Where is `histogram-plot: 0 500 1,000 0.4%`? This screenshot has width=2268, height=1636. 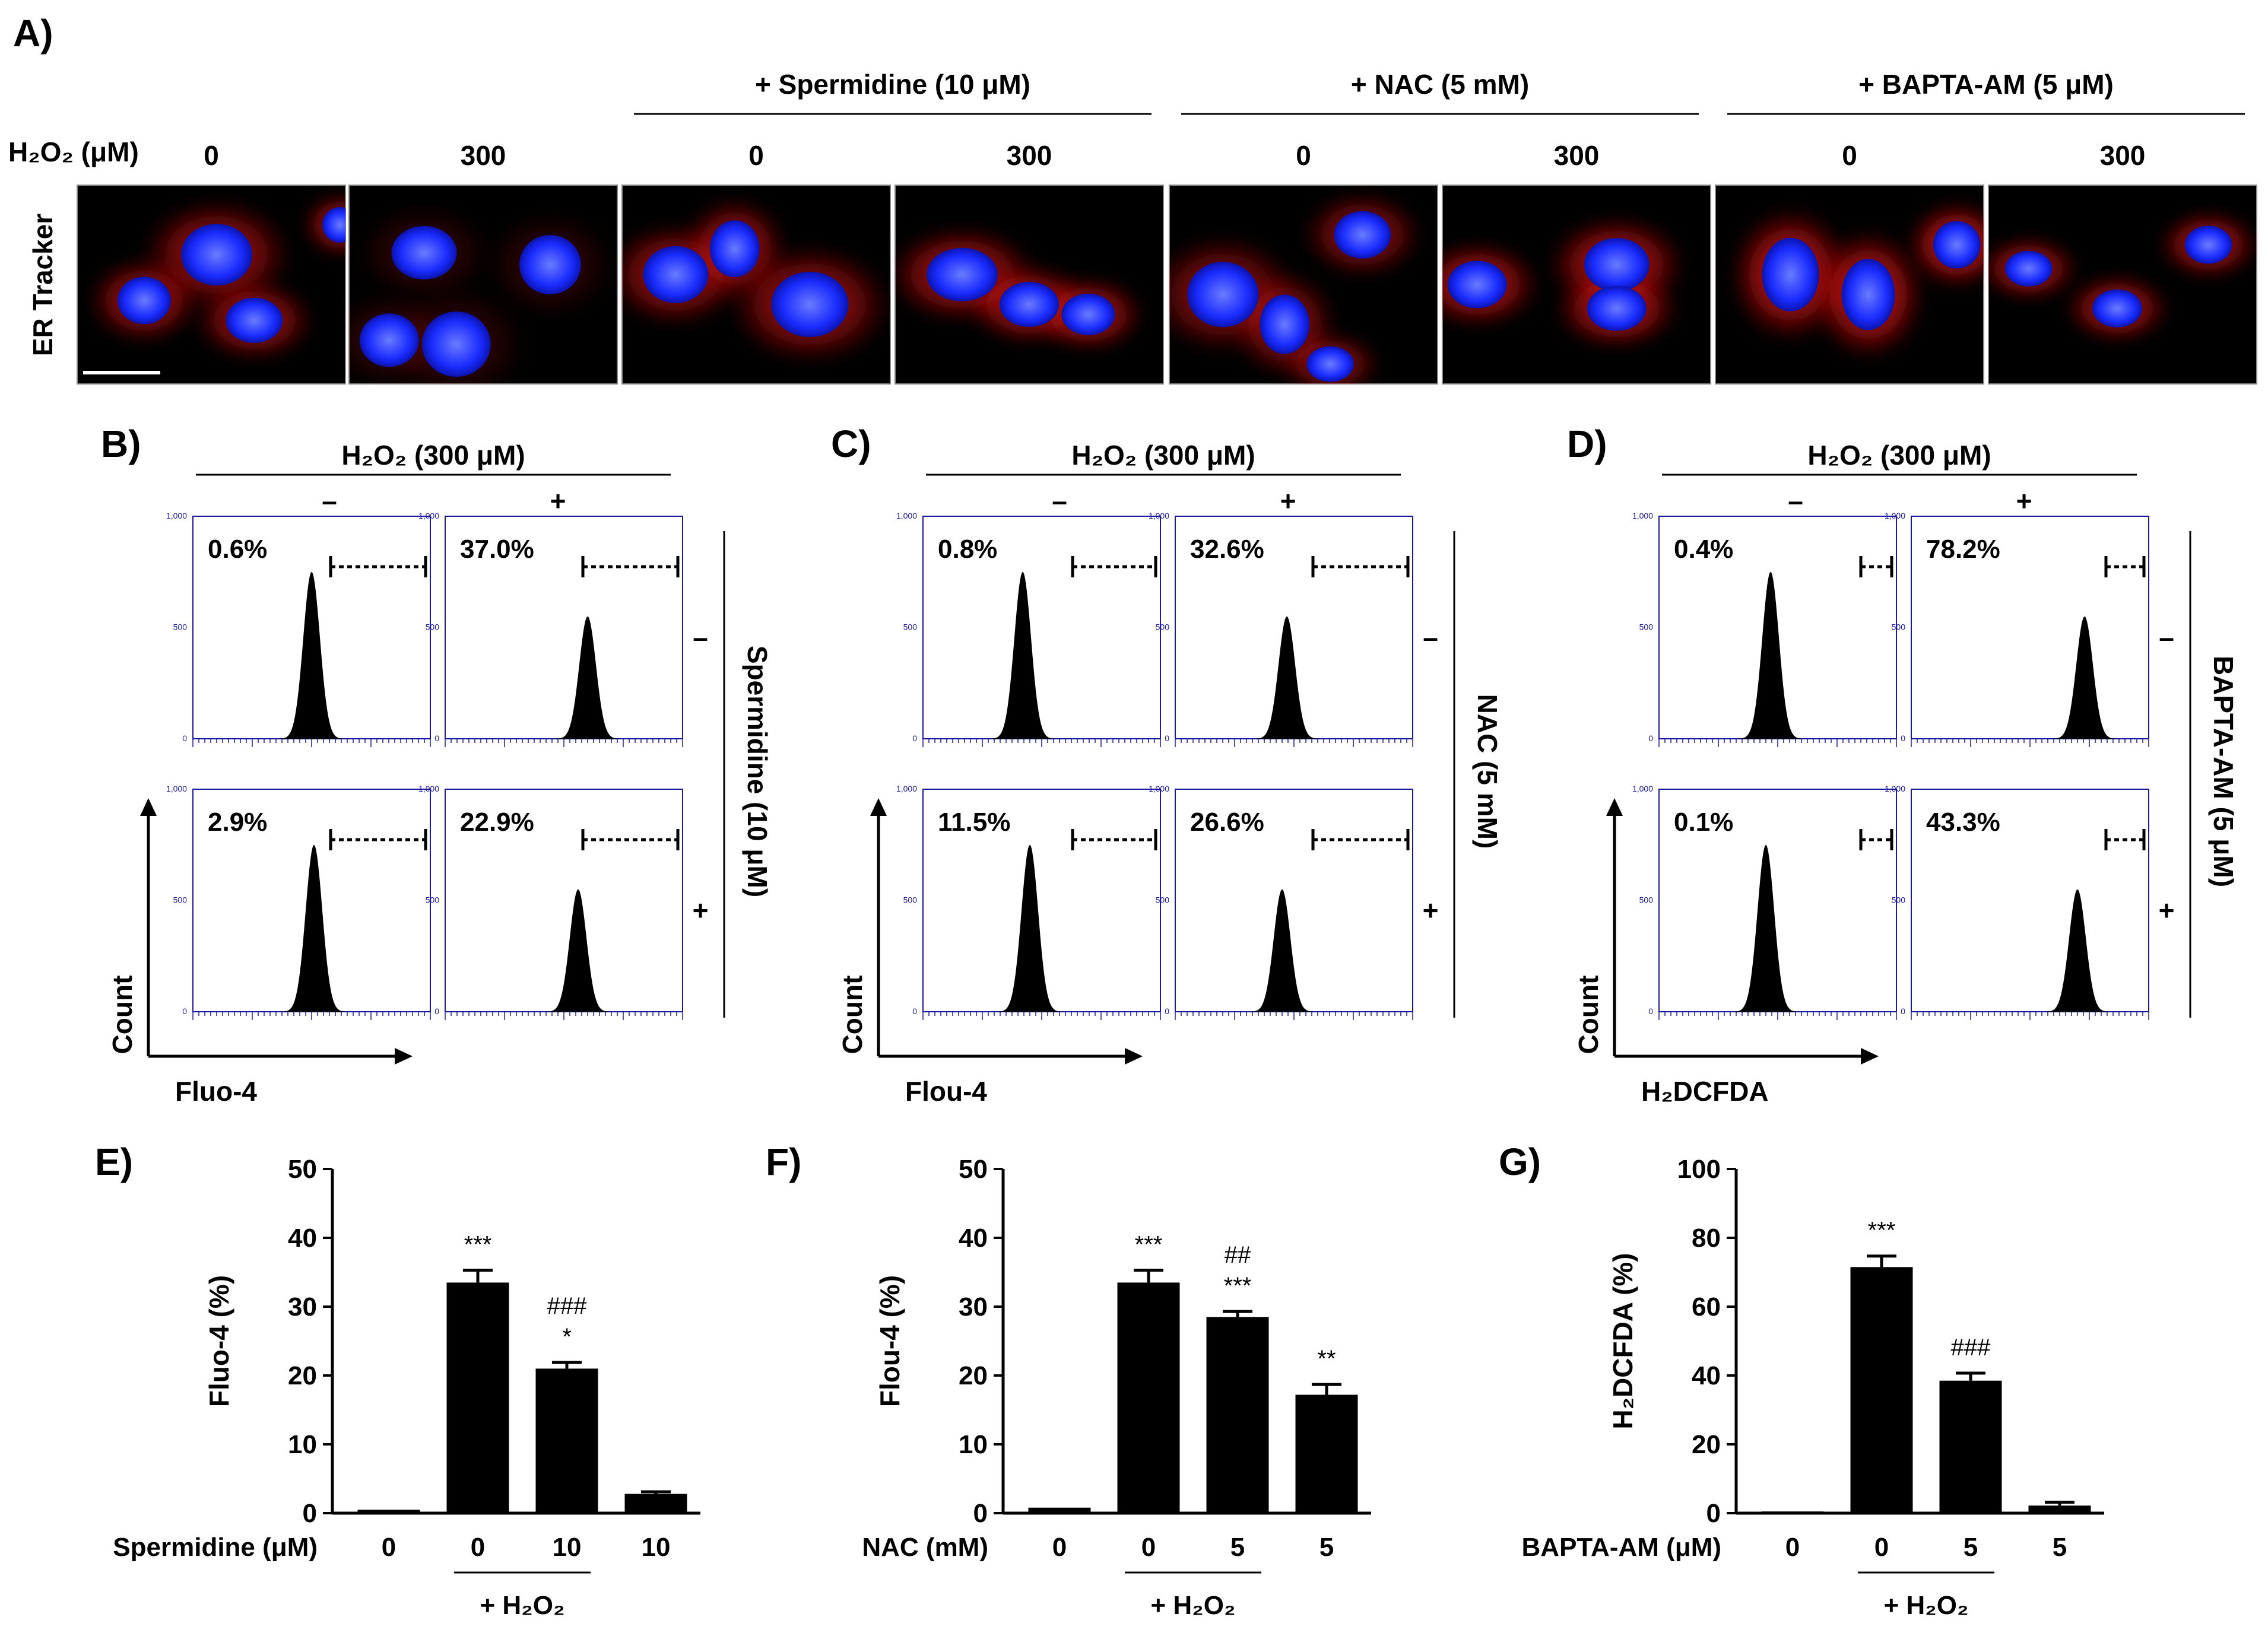
histogram-plot: 0 500 1,000 0.4% is located at coordinates (1765, 629).